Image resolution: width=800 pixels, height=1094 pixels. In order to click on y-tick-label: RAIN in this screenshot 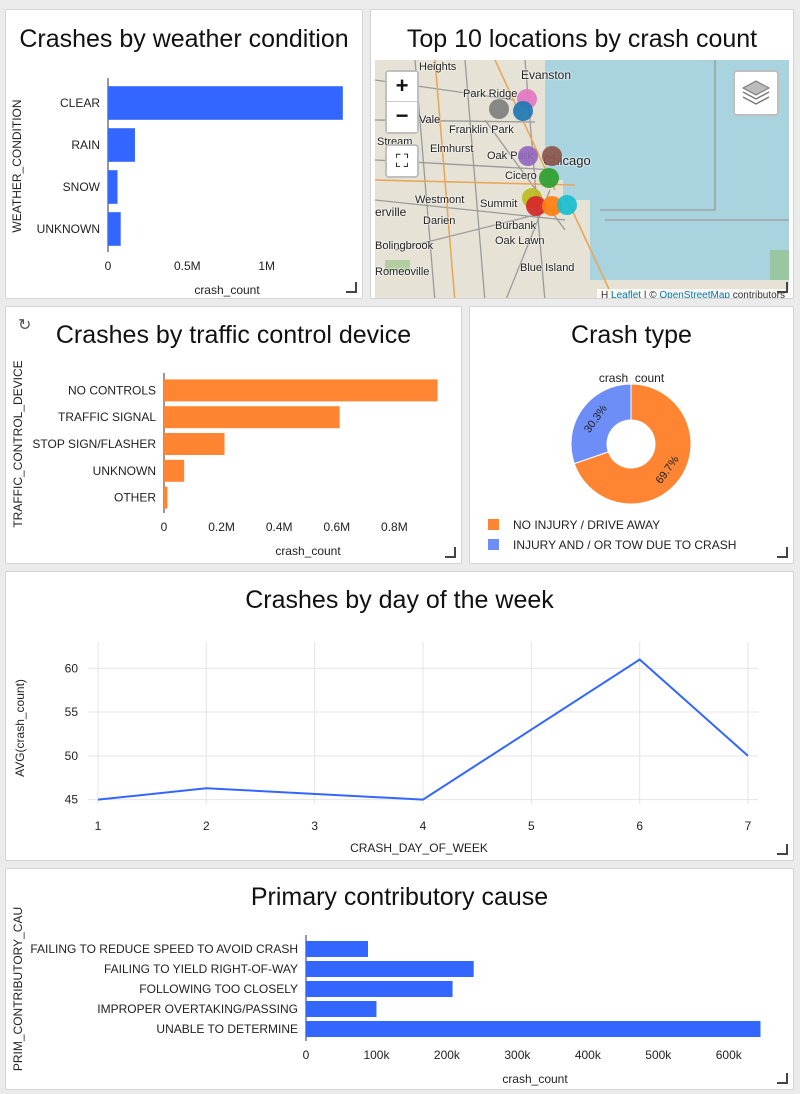, I will do `click(85, 145)`.